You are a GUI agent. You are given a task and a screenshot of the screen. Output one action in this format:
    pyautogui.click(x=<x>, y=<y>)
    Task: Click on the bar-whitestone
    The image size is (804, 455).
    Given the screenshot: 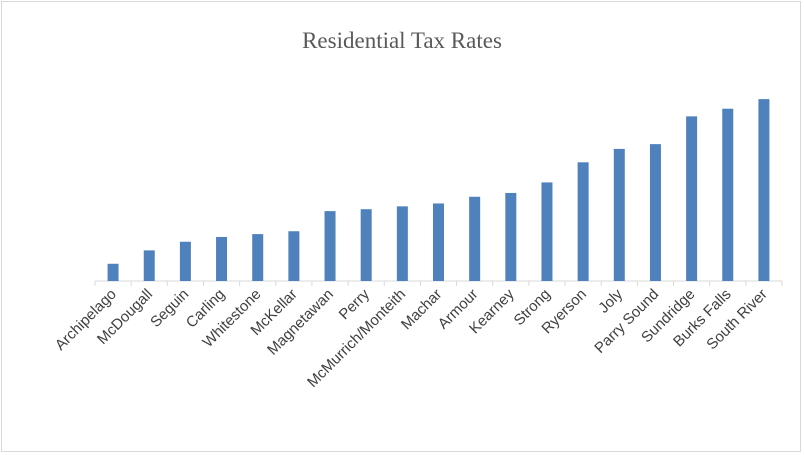 What is the action you would take?
    pyautogui.click(x=258, y=257)
    